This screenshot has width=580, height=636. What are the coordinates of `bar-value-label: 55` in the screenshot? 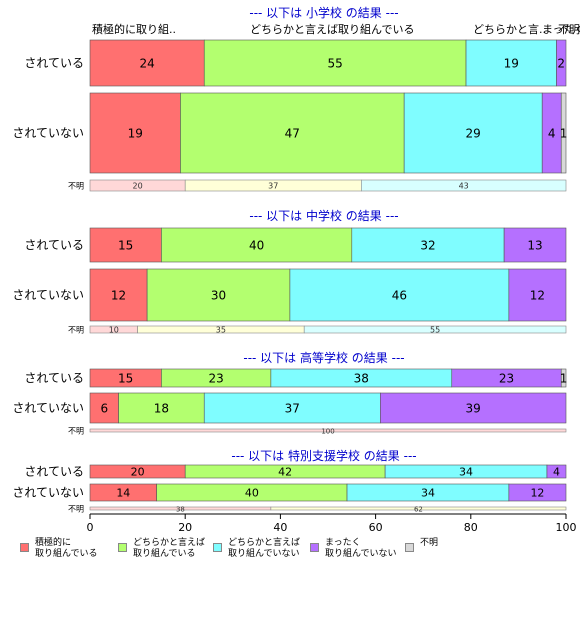 It's located at (334, 64).